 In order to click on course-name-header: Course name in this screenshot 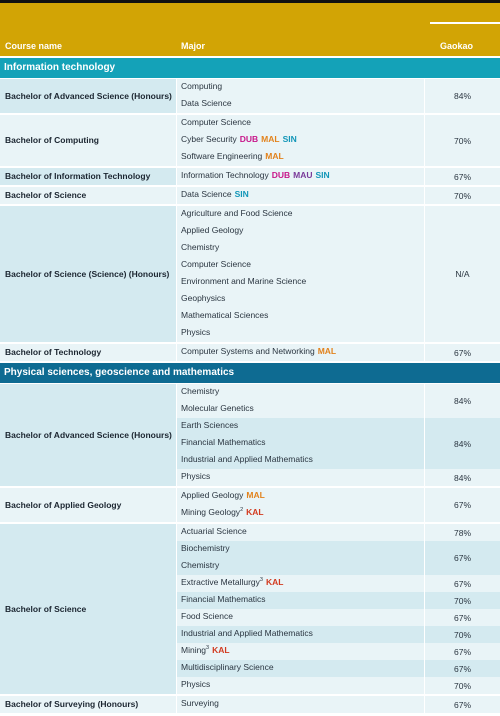, I will do `click(34, 46)`.